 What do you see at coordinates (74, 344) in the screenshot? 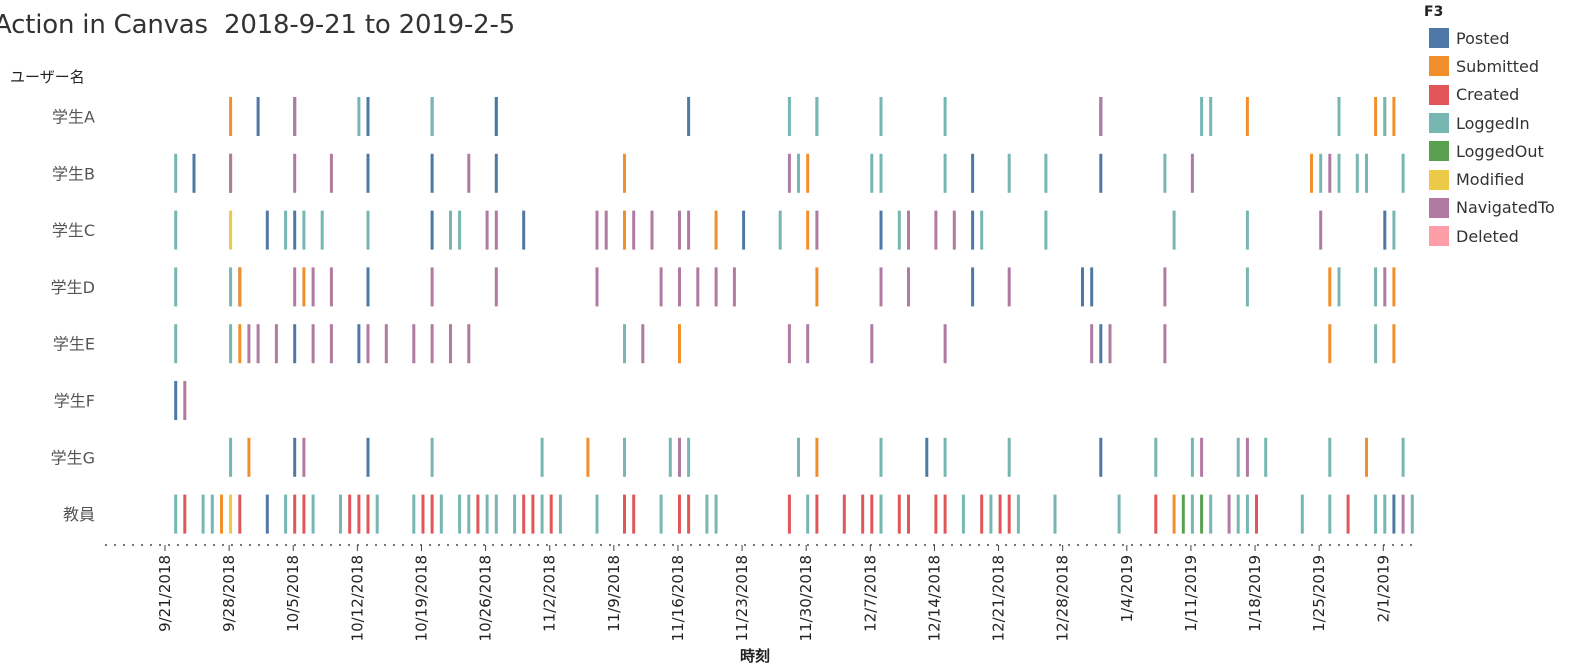
I see `row-label: 学生E` at bounding box center [74, 344].